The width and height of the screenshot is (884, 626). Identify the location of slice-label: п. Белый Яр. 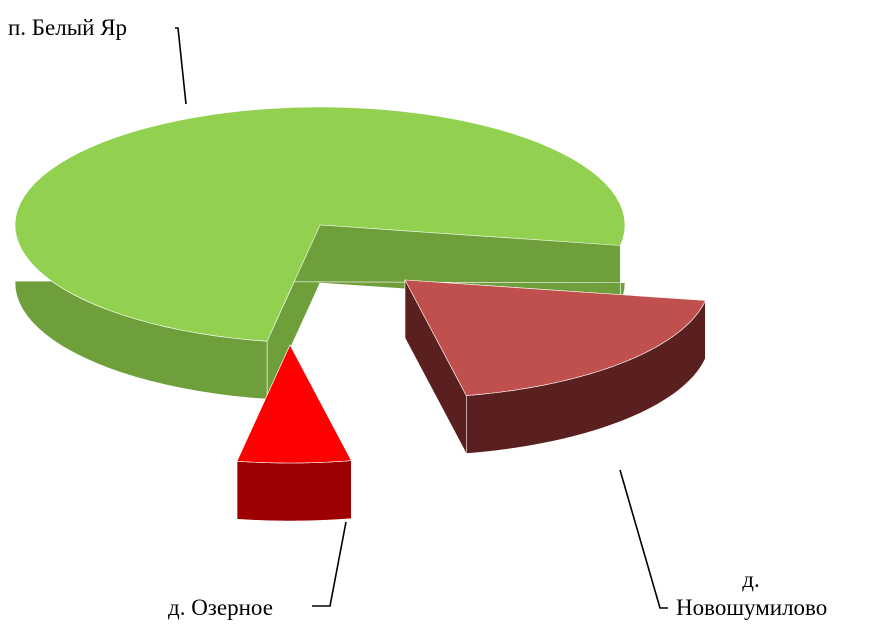
(68, 27).